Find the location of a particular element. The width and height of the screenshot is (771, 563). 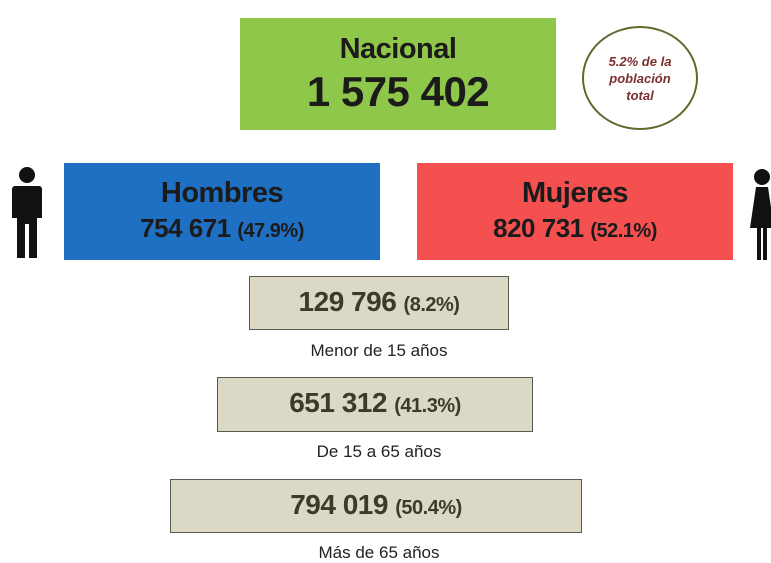

women-box: Mujeres 820 731 (52.1%) is located at coordinates (575, 211).